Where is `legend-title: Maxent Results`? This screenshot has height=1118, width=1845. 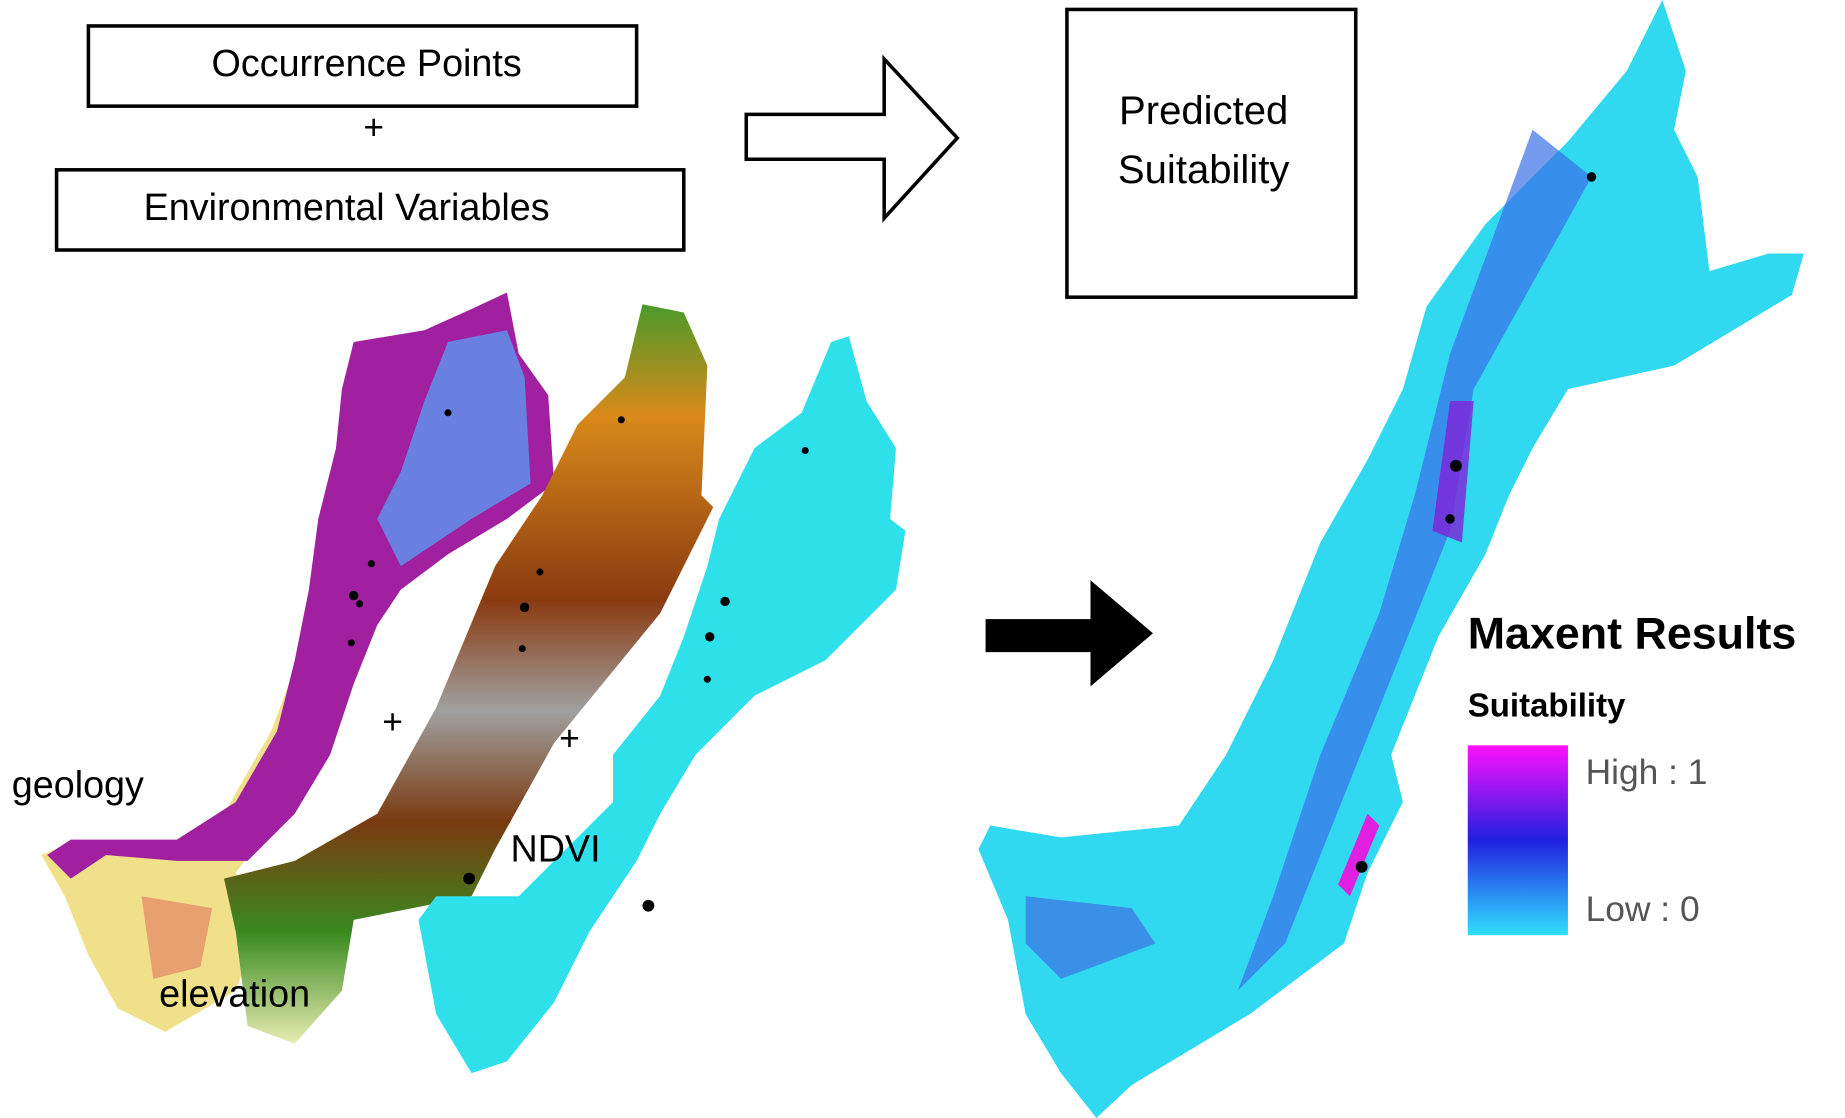 legend-title: Maxent Results is located at coordinates (1632, 634).